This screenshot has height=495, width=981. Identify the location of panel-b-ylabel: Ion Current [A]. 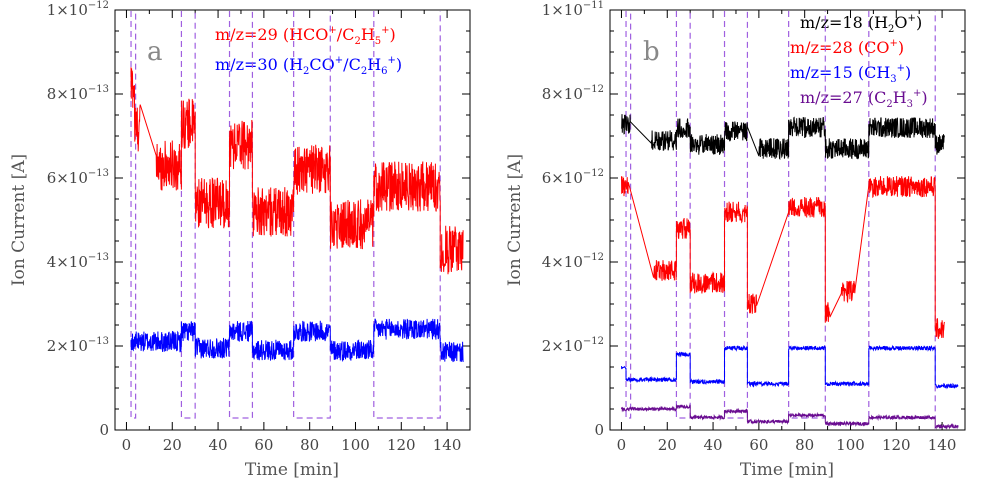
(515, 220).